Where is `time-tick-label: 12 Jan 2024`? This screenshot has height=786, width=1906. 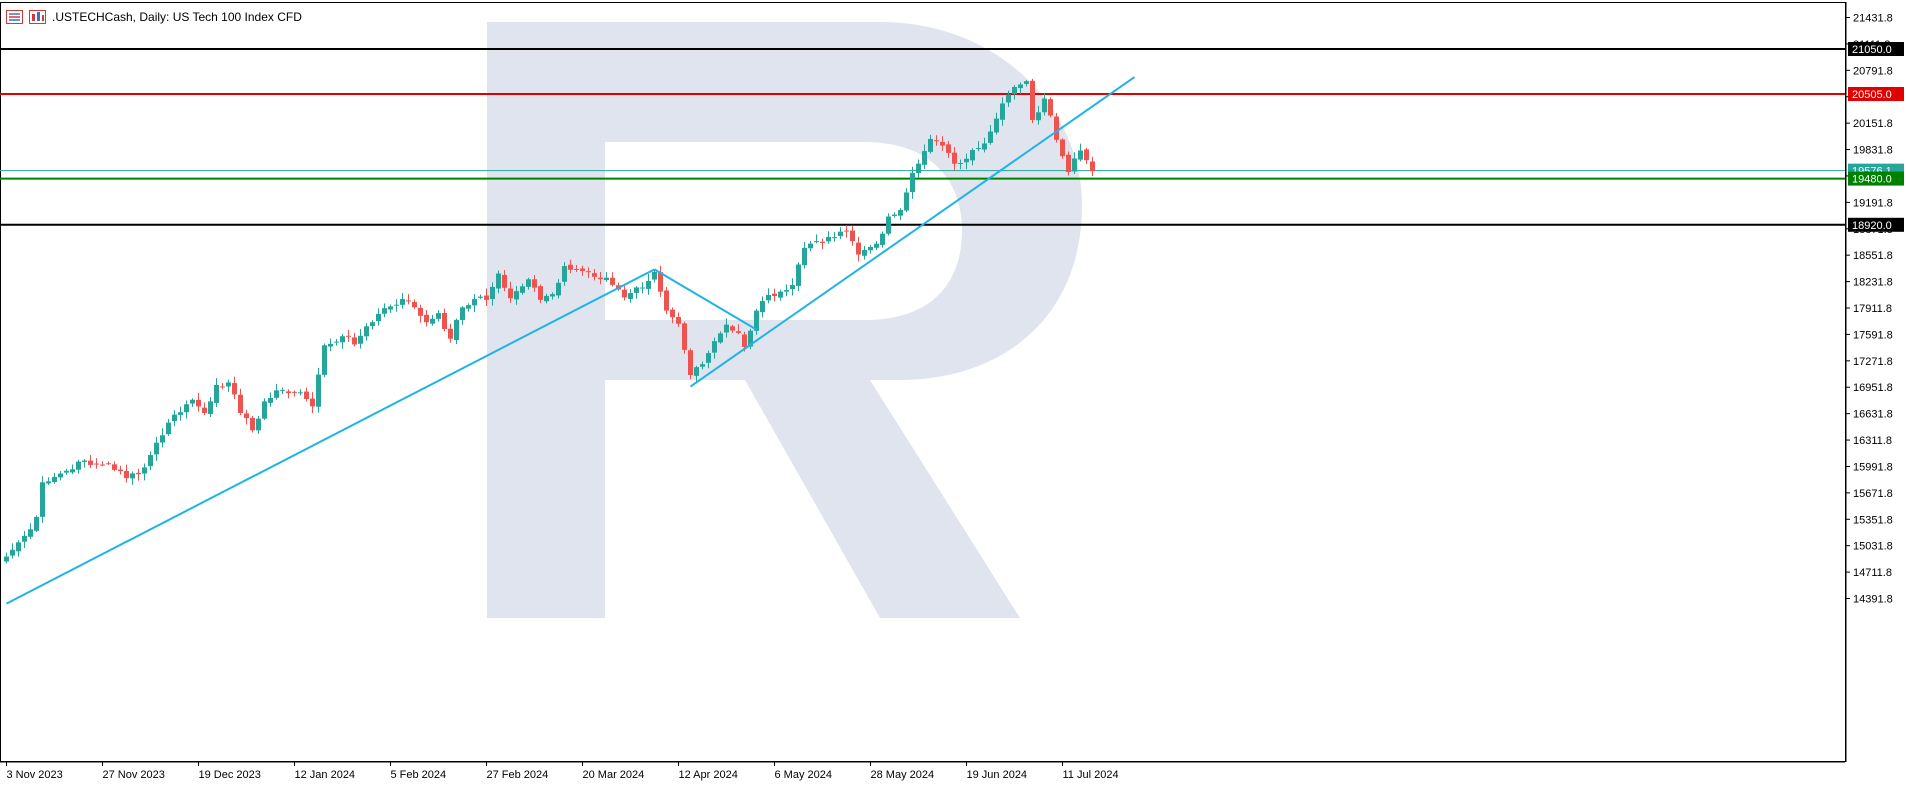 time-tick-label: 12 Jan 2024 is located at coordinates (325, 775).